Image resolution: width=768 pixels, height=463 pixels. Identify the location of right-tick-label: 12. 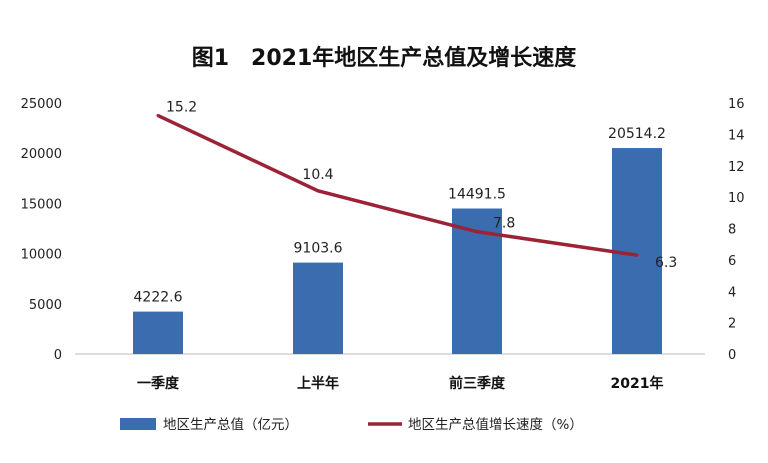
(736, 167).